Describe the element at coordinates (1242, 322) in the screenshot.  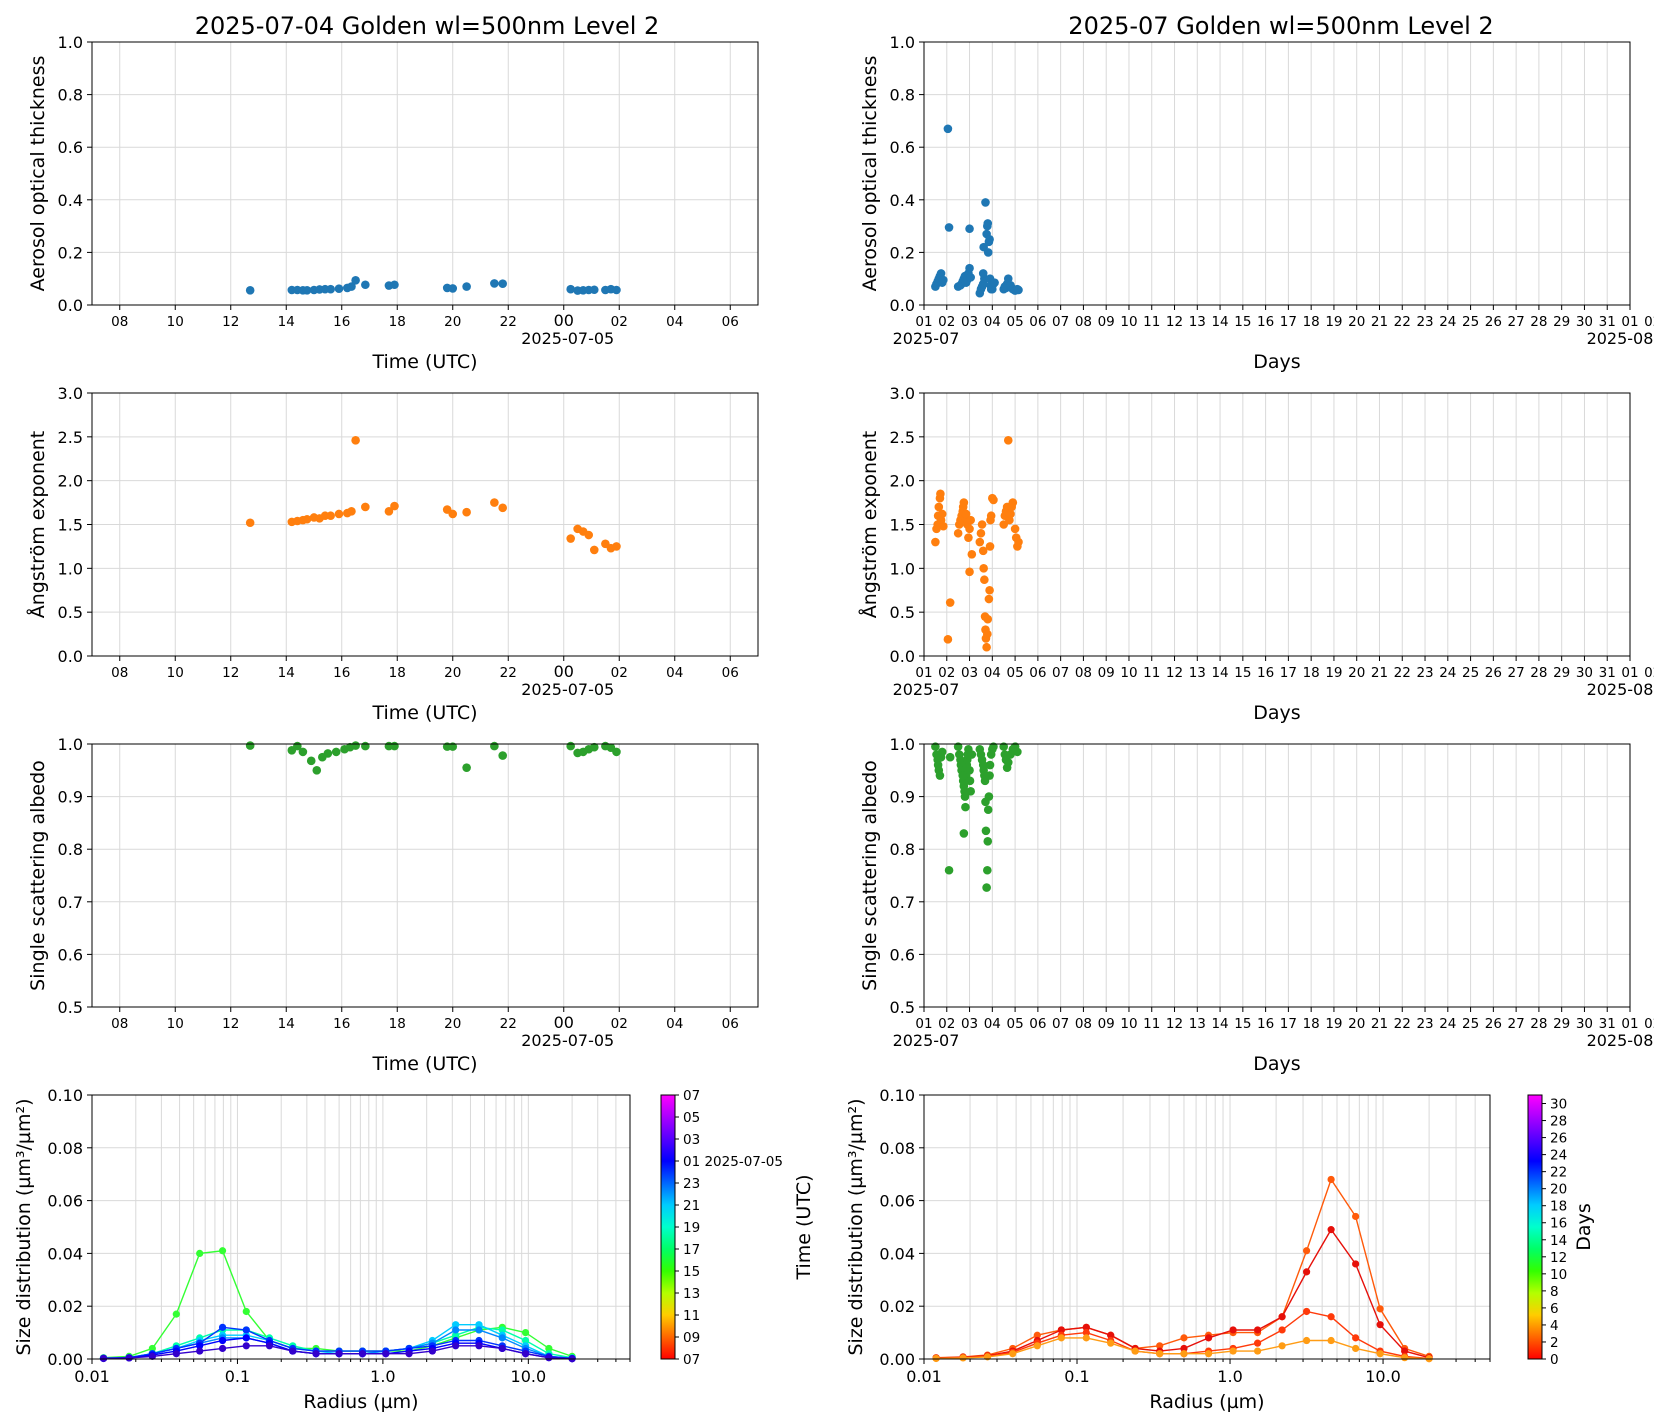
I see `x-tick-label: 15` at that location.